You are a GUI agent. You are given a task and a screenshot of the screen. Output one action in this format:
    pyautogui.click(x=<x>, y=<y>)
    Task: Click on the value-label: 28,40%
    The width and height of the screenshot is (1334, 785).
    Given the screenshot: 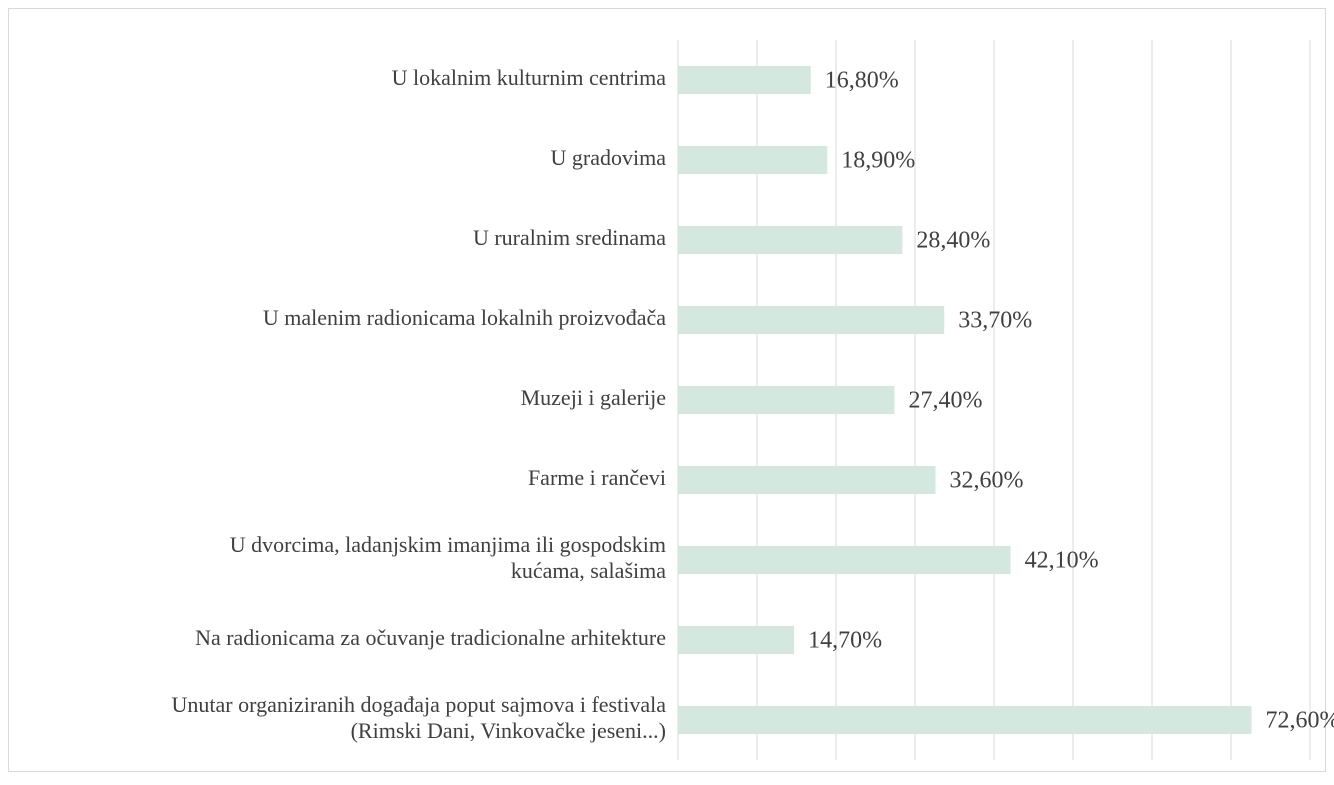 What is the action you would take?
    pyautogui.click(x=953, y=241)
    